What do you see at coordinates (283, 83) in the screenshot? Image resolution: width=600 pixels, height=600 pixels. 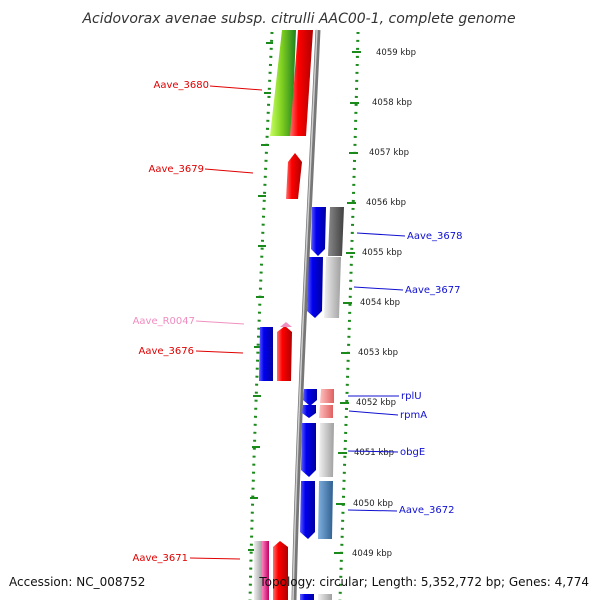 I see `gene-feature-green` at bounding box center [283, 83].